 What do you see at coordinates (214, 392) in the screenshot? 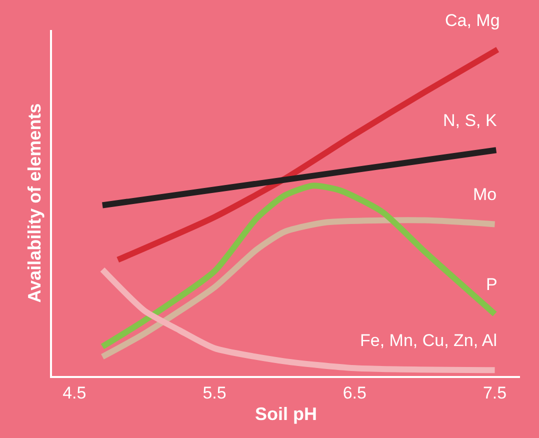
I see `x-tick-label: 5.5` at bounding box center [214, 392].